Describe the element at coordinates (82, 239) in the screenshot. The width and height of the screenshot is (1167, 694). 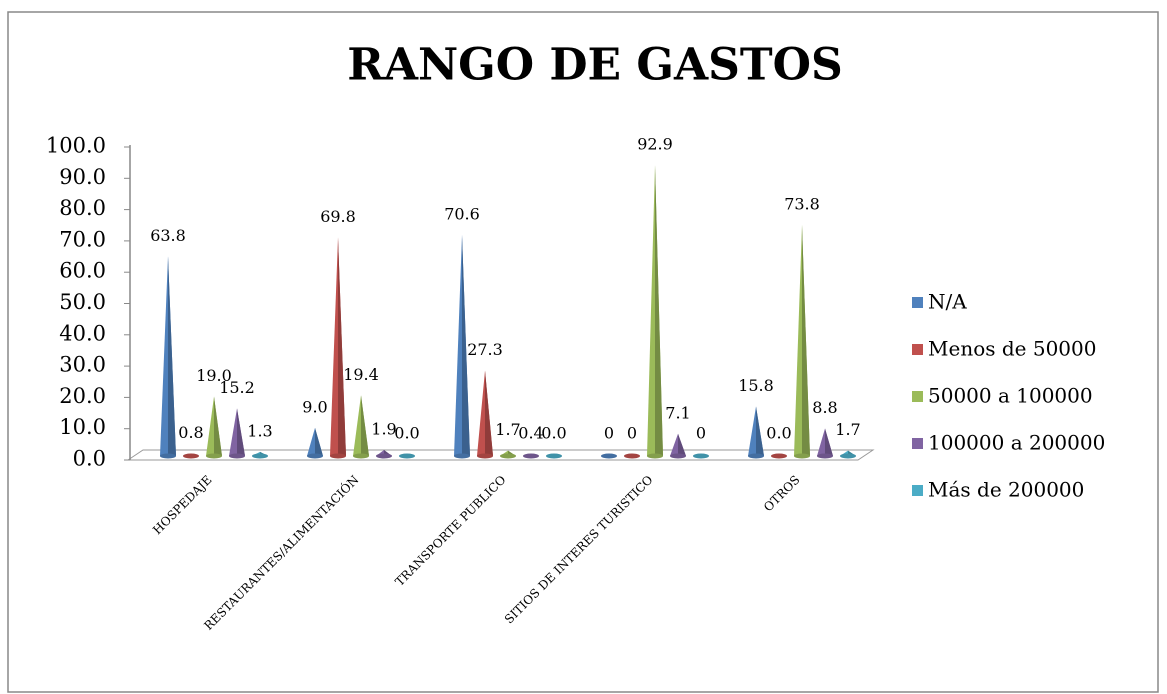
I see `y-tick-label: 70.0` at that location.